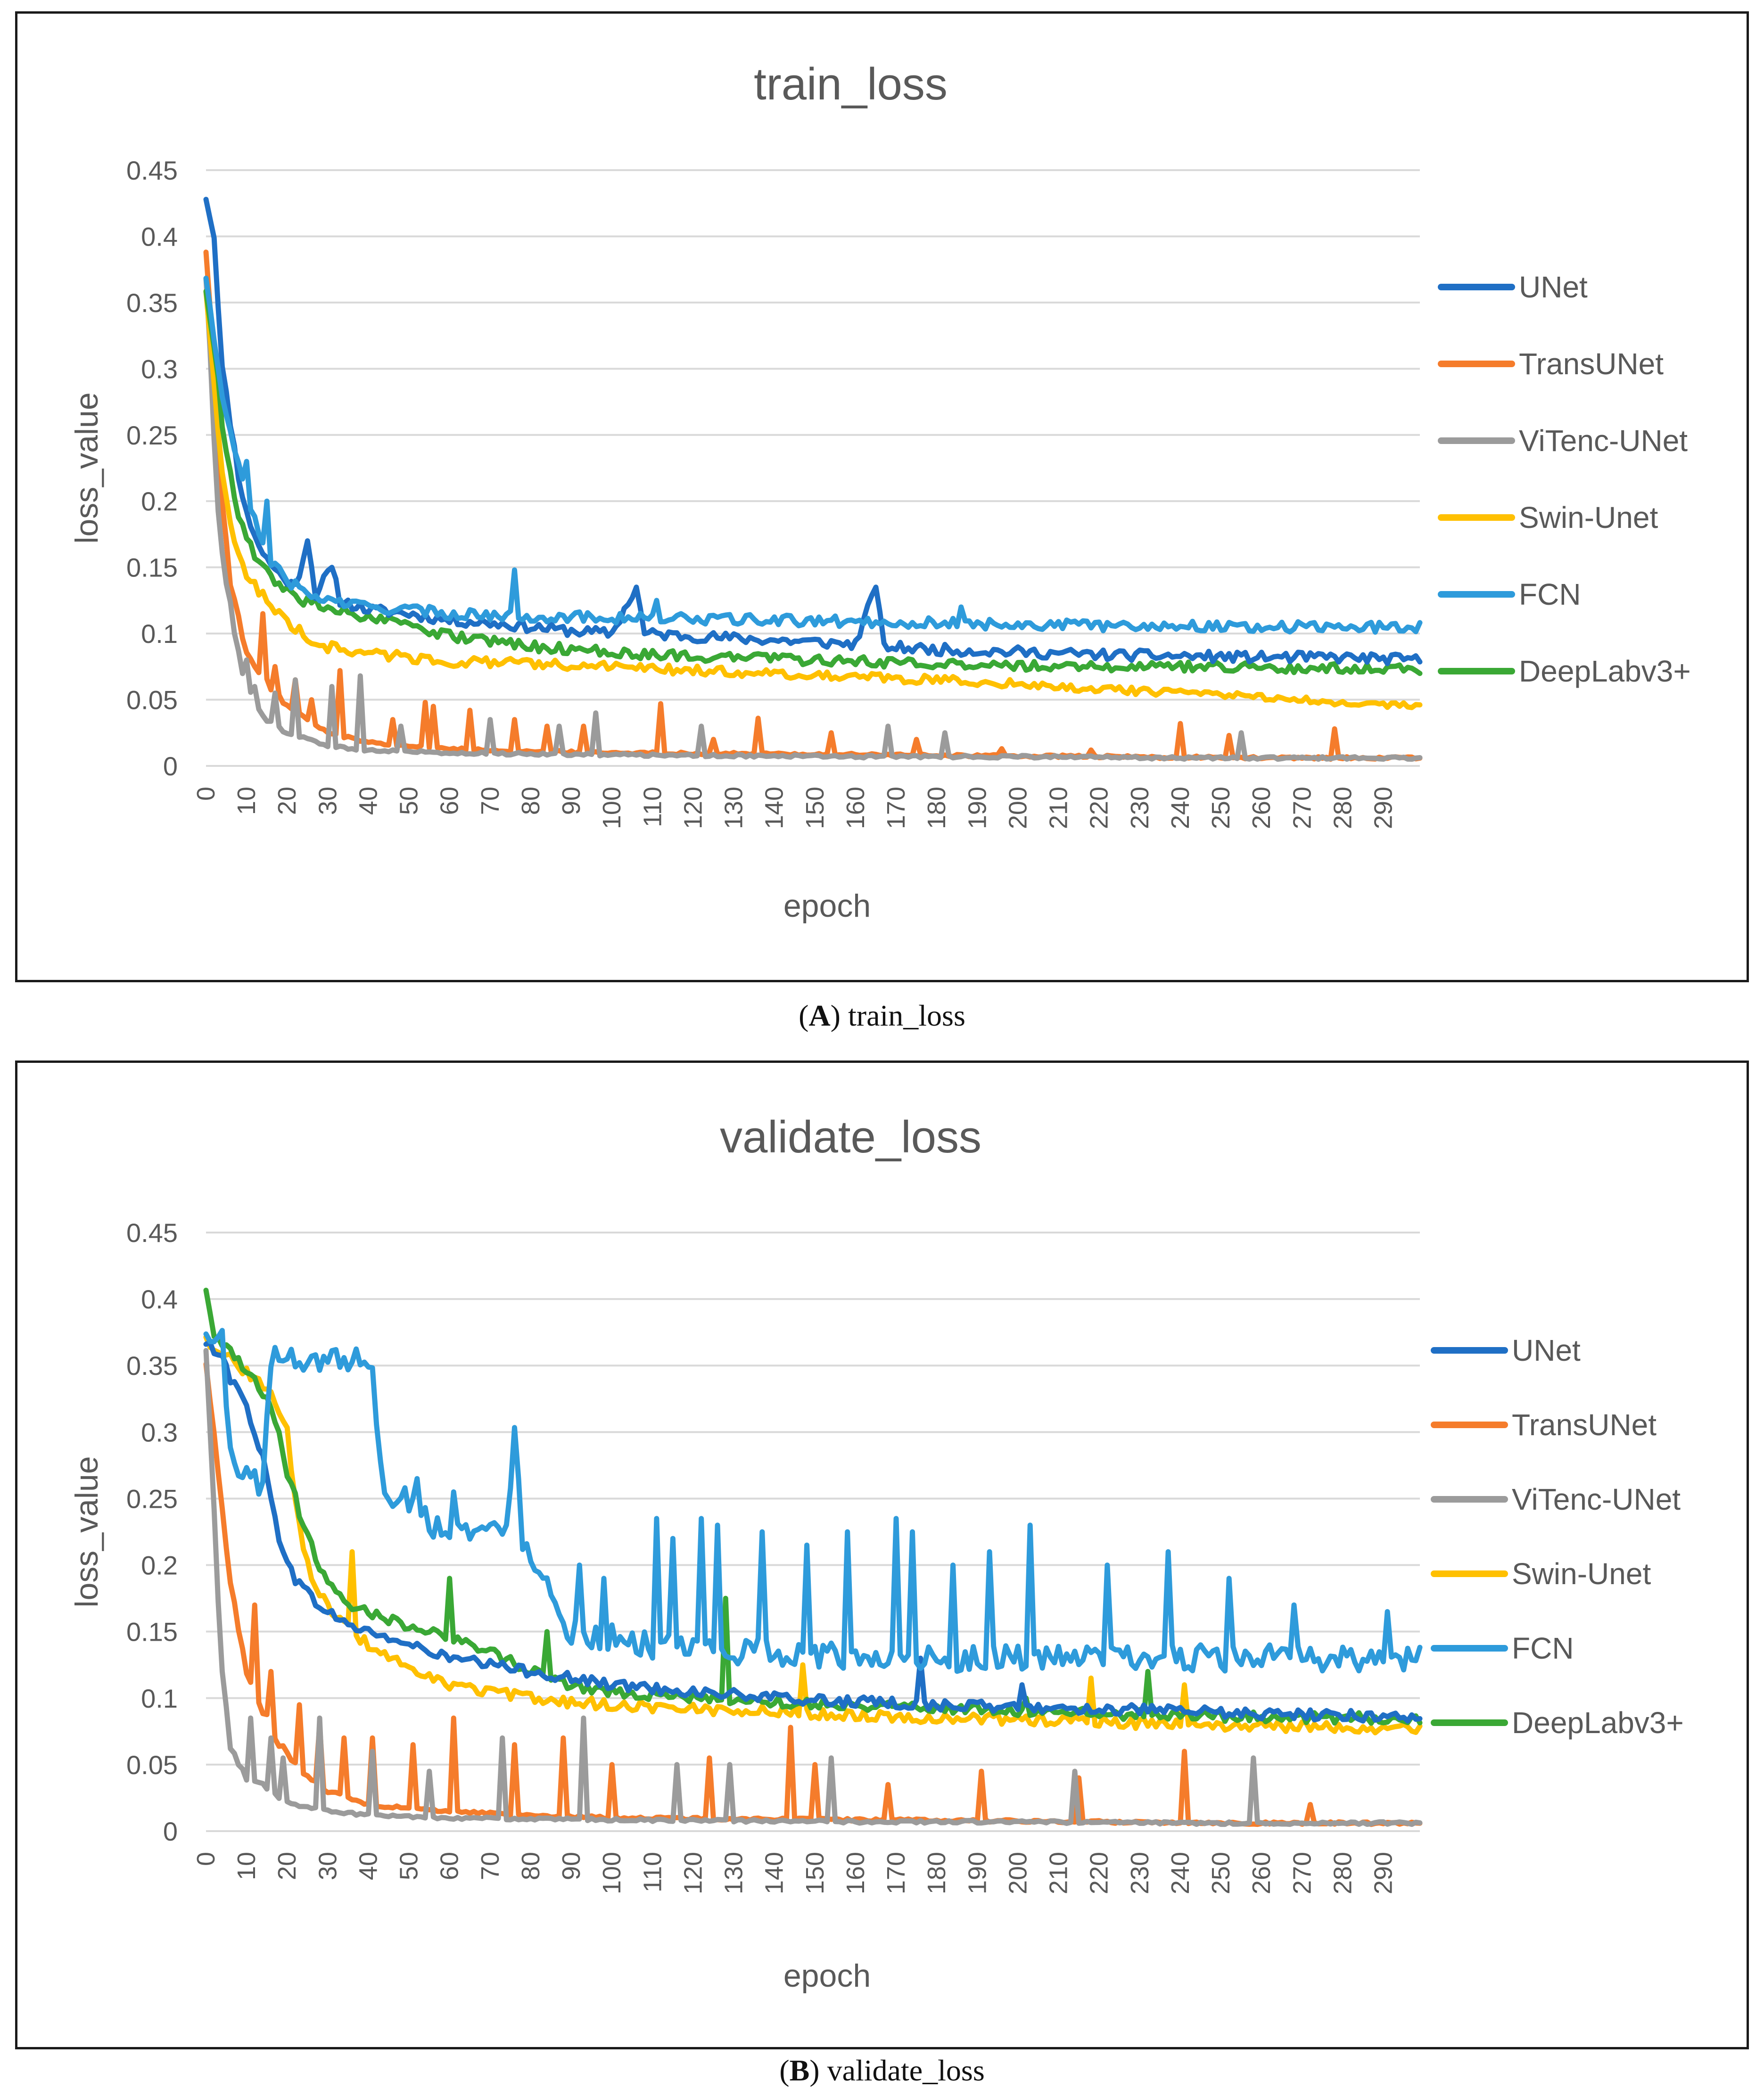 Image resolution: width=1764 pixels, height=2088 pixels. I want to click on validate-loss-y-tick-label: 0.15, so click(152, 1632).